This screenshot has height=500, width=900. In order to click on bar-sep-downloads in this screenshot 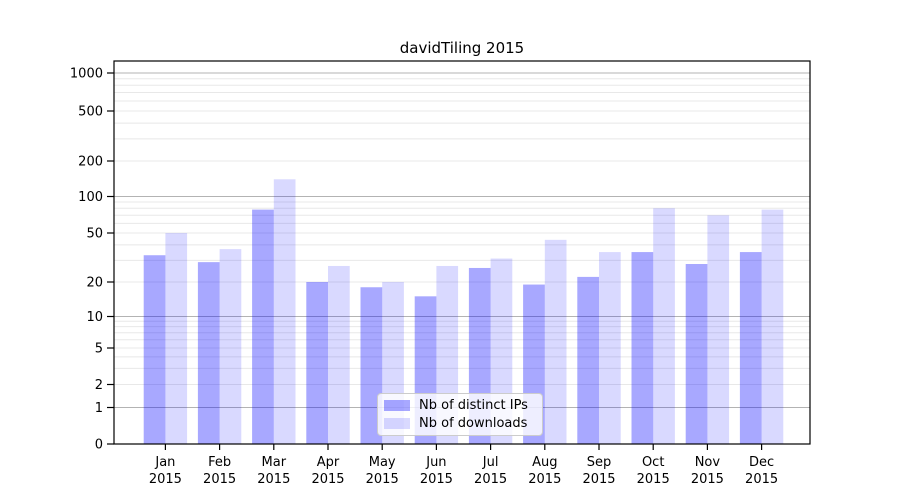, I will do `click(610, 348)`.